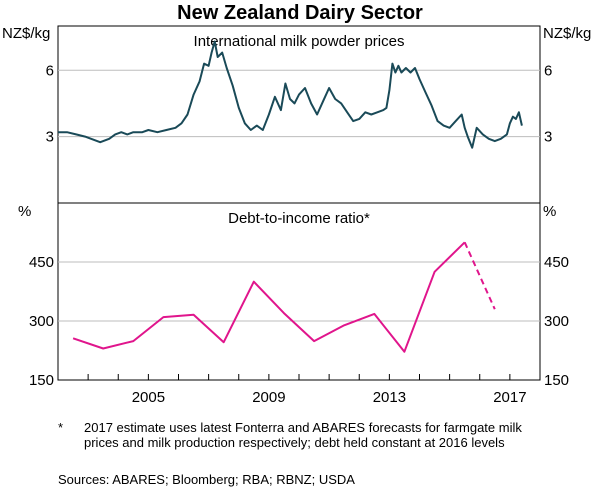 The width and height of the screenshot is (600, 492). Describe the element at coordinates (556, 321) in the screenshot. I see `bottom-ytick-right: 300` at that location.